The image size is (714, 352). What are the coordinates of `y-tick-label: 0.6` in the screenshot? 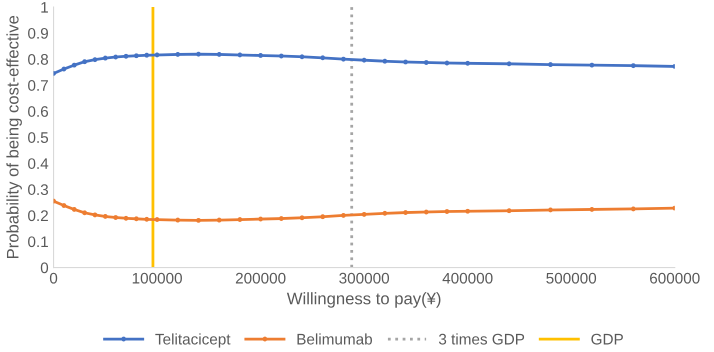 It's located at (38, 111).